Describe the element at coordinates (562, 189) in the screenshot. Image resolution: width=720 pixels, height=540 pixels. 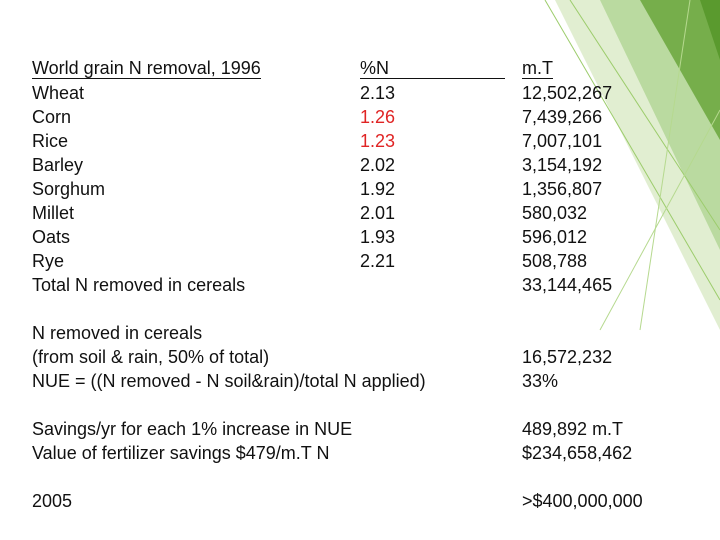
I see `metric-tons: 1,356,807` at that location.